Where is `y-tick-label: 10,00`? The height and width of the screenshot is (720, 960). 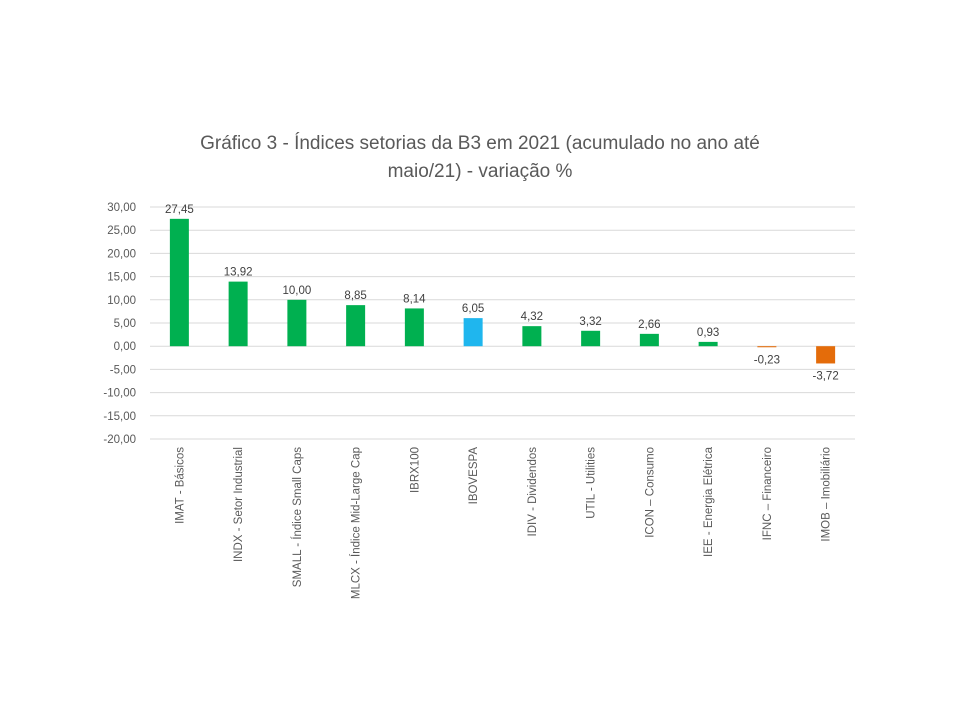 y-tick-label: 10,00 is located at coordinates (121, 301).